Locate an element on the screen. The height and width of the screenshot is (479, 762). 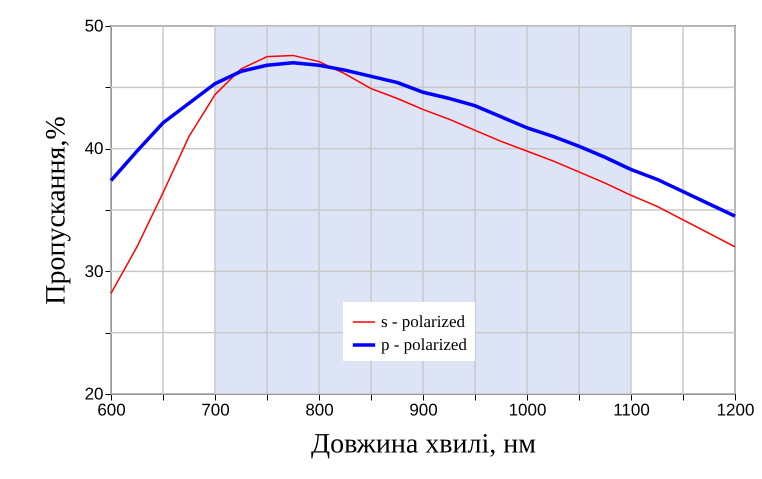
y-tick-label: 40 is located at coordinates (94, 148).